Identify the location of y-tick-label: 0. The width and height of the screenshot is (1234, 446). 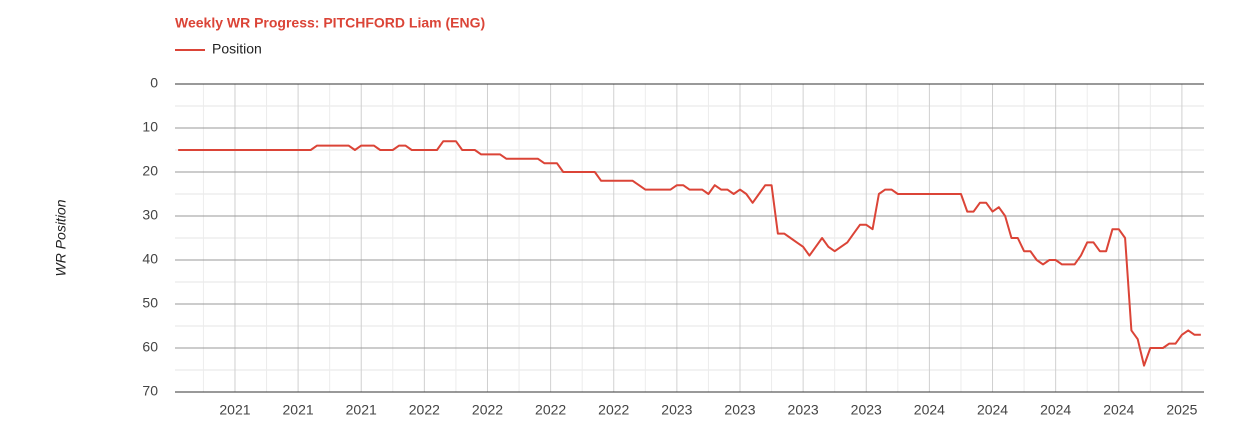
(154, 83).